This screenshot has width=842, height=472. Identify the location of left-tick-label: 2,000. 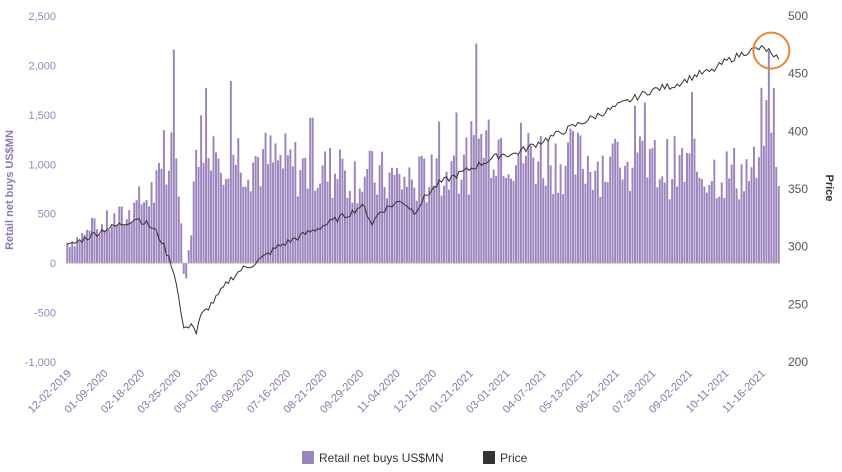
(42, 66).